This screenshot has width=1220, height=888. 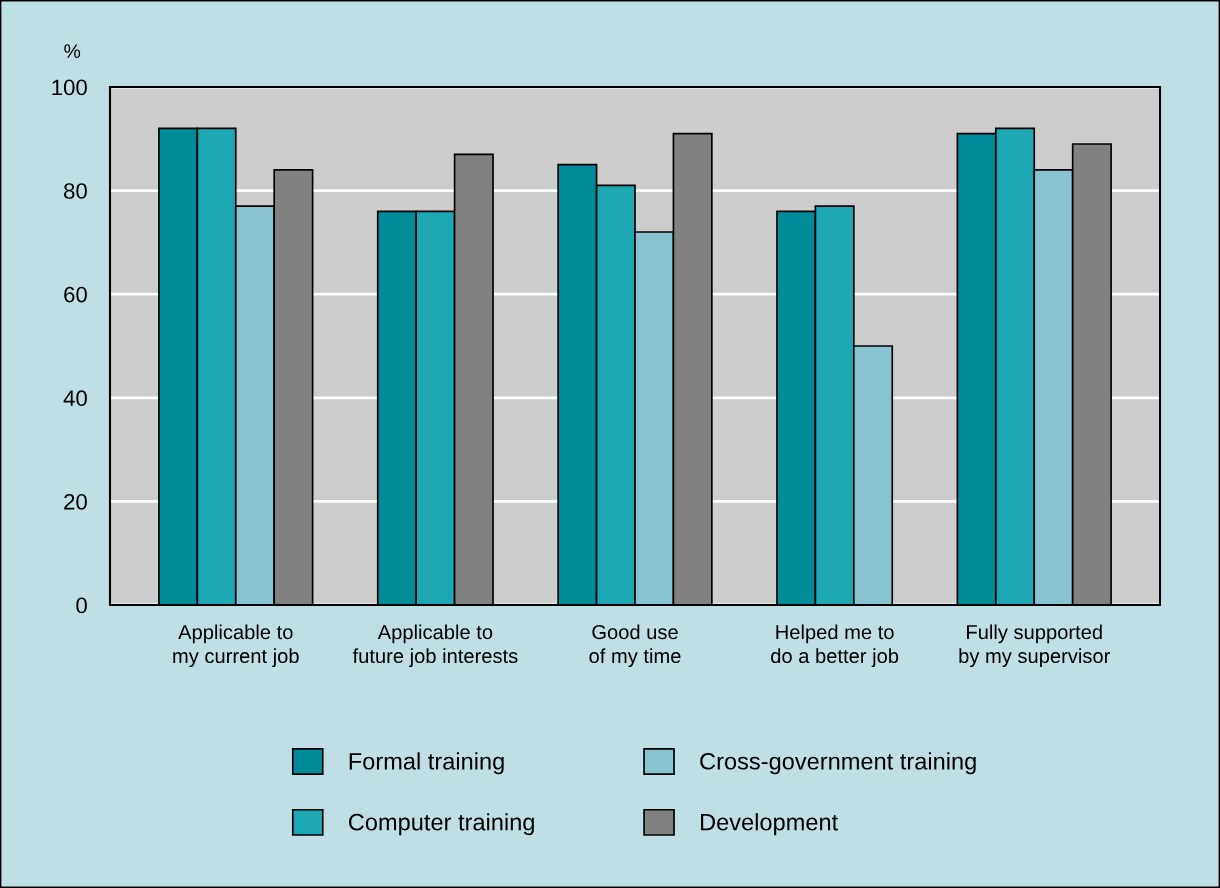 I want to click on legend-label: Development, so click(x=769, y=824).